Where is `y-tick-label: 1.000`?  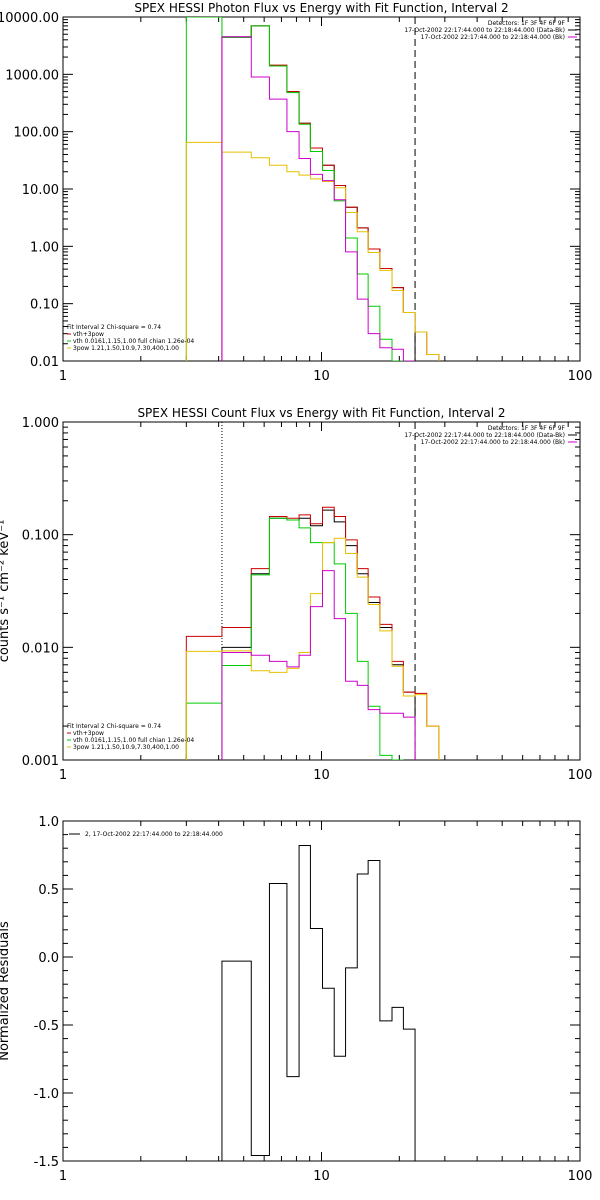
y-tick-label: 1.000 is located at coordinates (40, 423).